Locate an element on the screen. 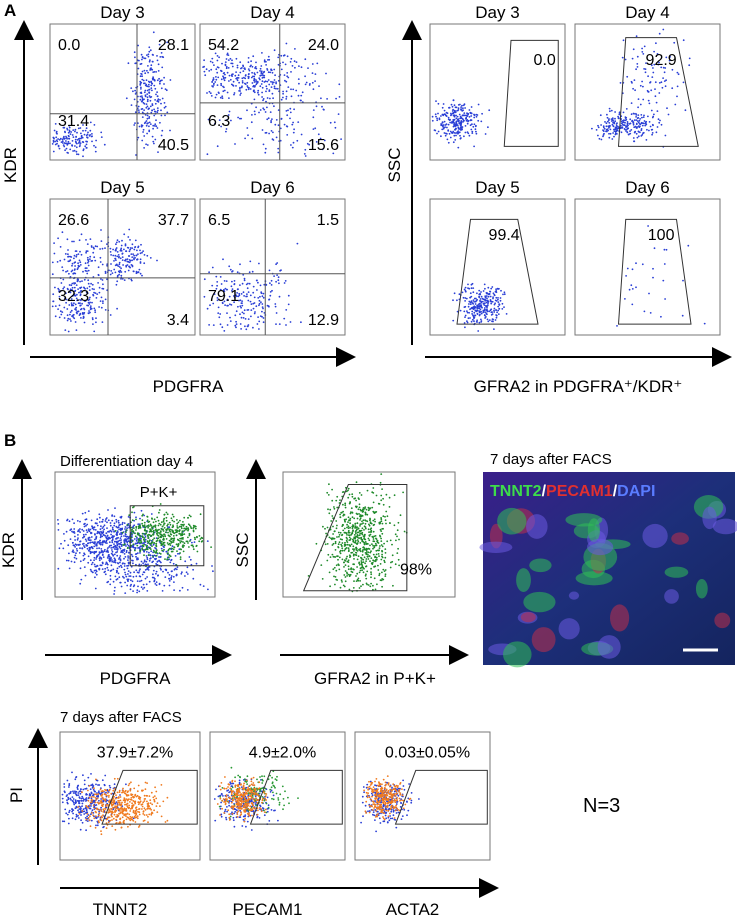 The height and width of the screenshot is (924, 737). quadrant-value: 0.0 is located at coordinates (69, 45).